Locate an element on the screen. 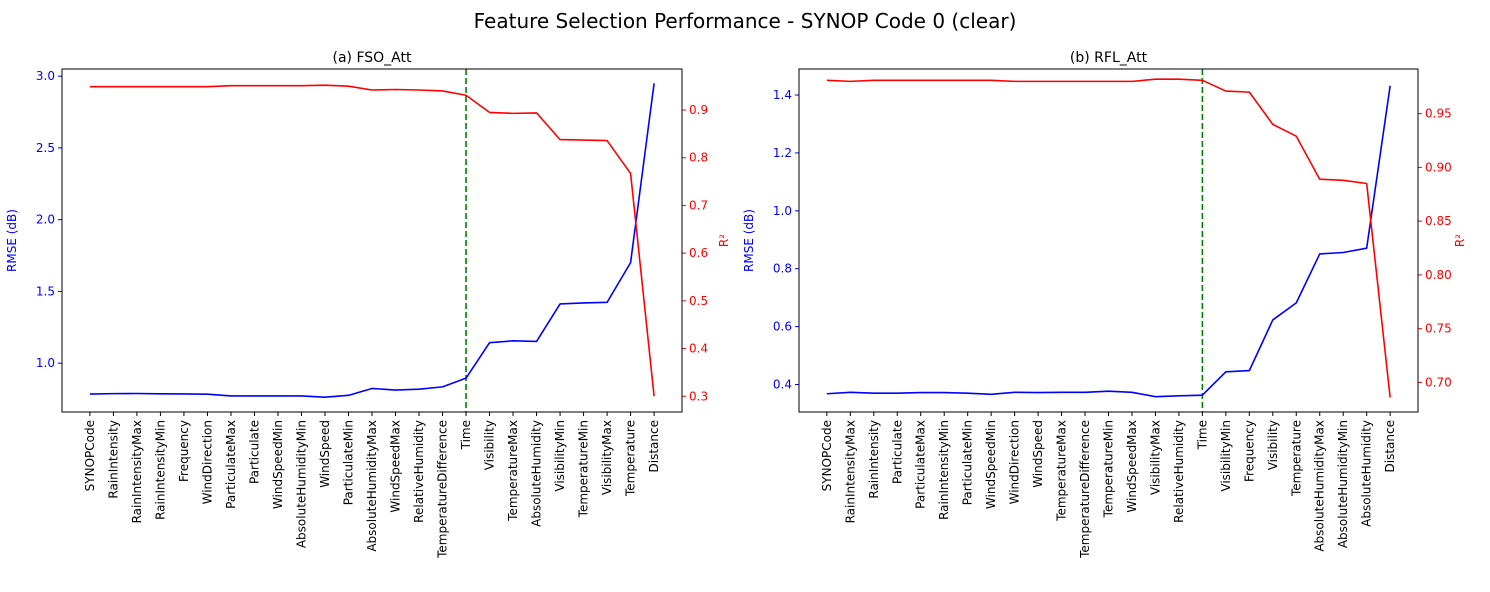 The height and width of the screenshot is (592, 1490). p0-x-tick-label: VisibilityMin is located at coordinates (560, 456).